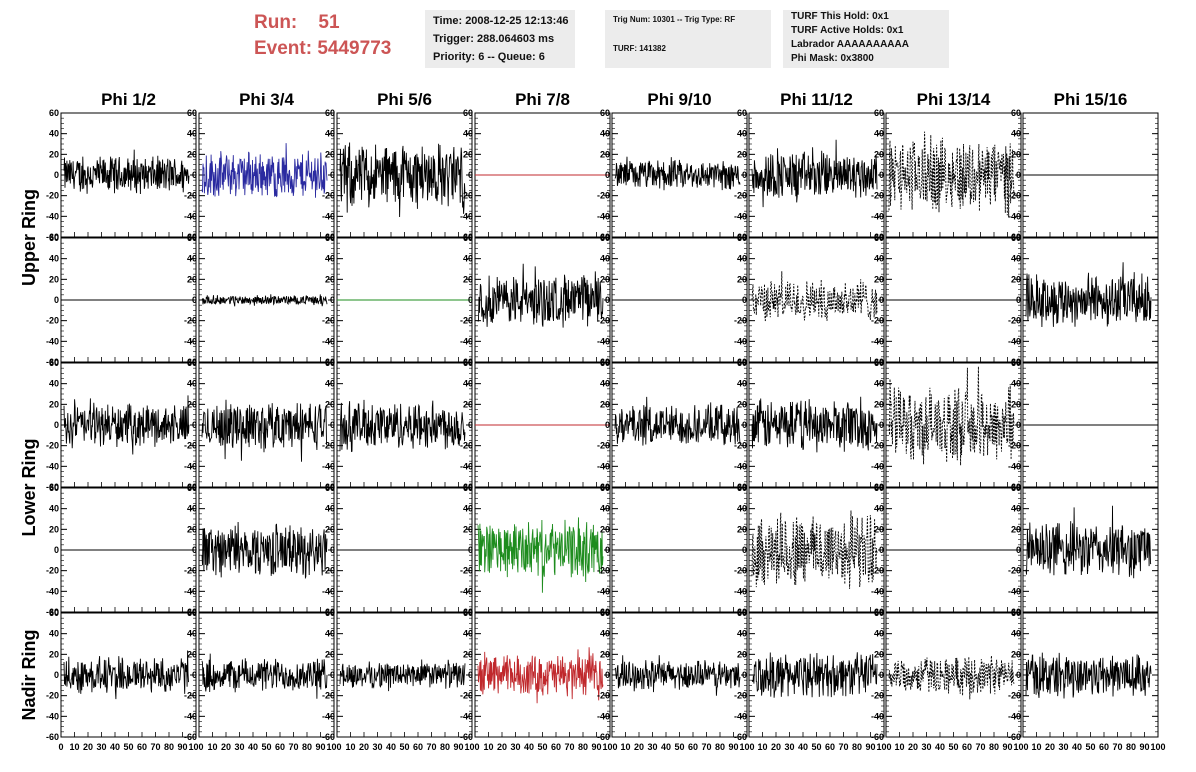 Image resolution: width=1196 pixels, height=772 pixels. I want to click on run-value: 51, so click(329, 22).